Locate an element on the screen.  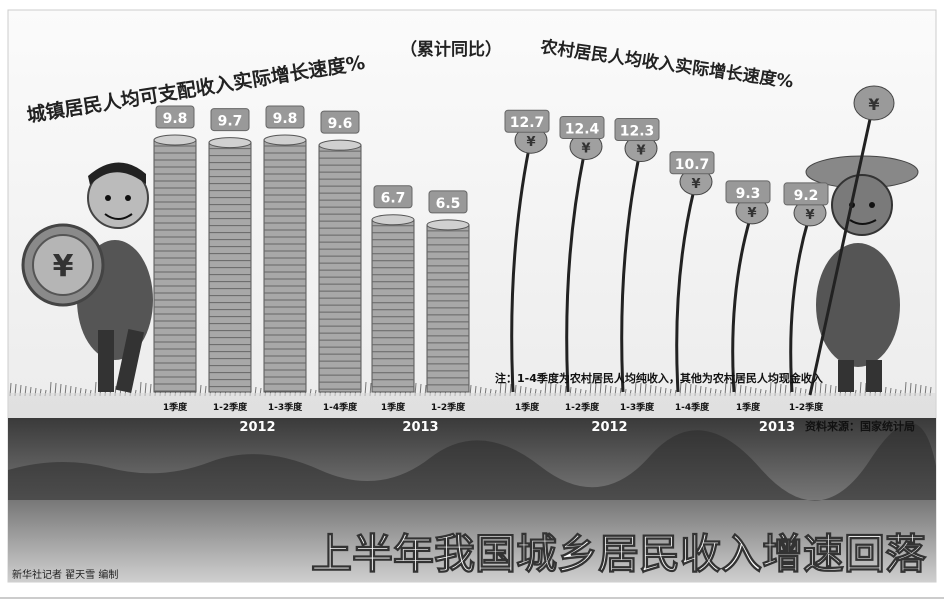
chart-note: 注：1-4季度为农村居民人均纯收入，其他为农村居民人均现金收入 is located at coordinates (659, 378).